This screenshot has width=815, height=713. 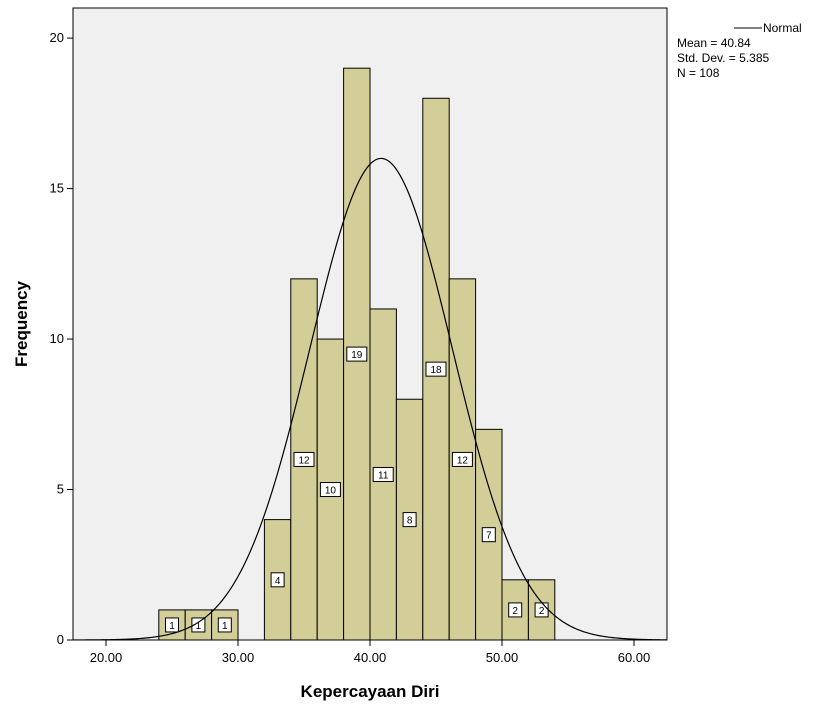 I want to click on legend-n: N = 108, so click(x=698, y=73).